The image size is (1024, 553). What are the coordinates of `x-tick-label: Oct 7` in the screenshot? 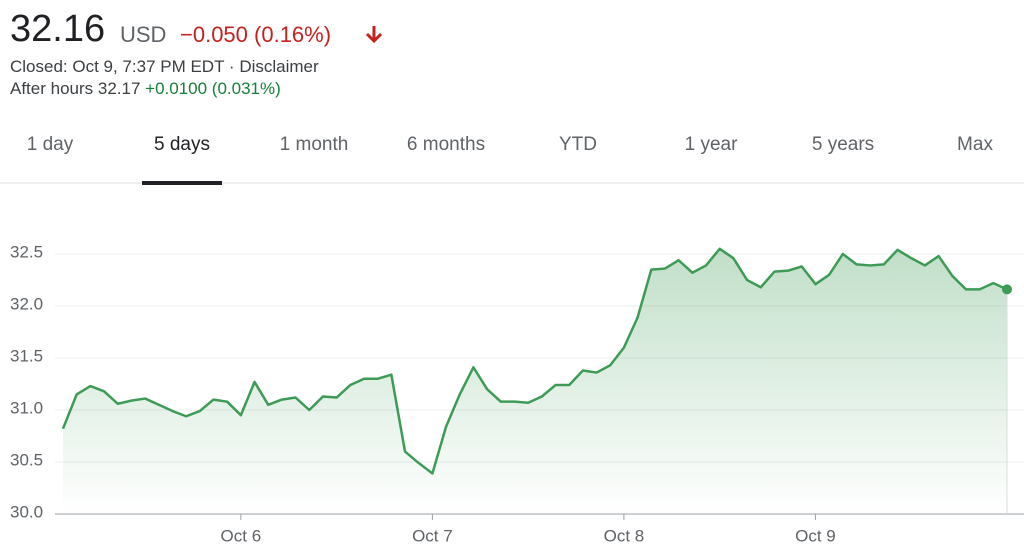 It's located at (432, 535).